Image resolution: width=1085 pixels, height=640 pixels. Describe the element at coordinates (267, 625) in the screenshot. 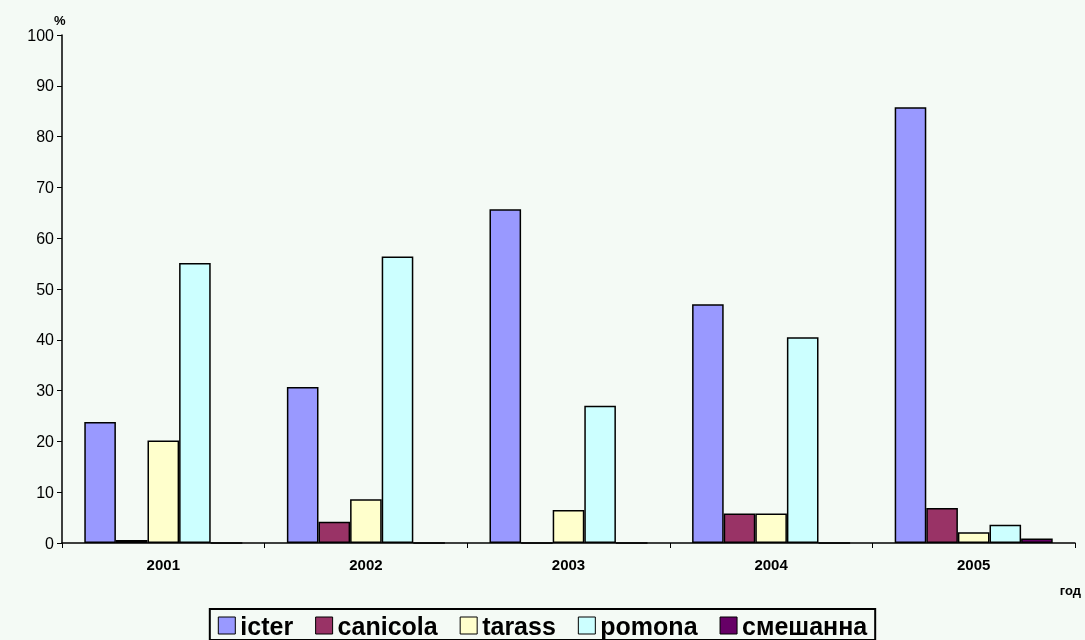

I see `legend-label: icter` at that location.